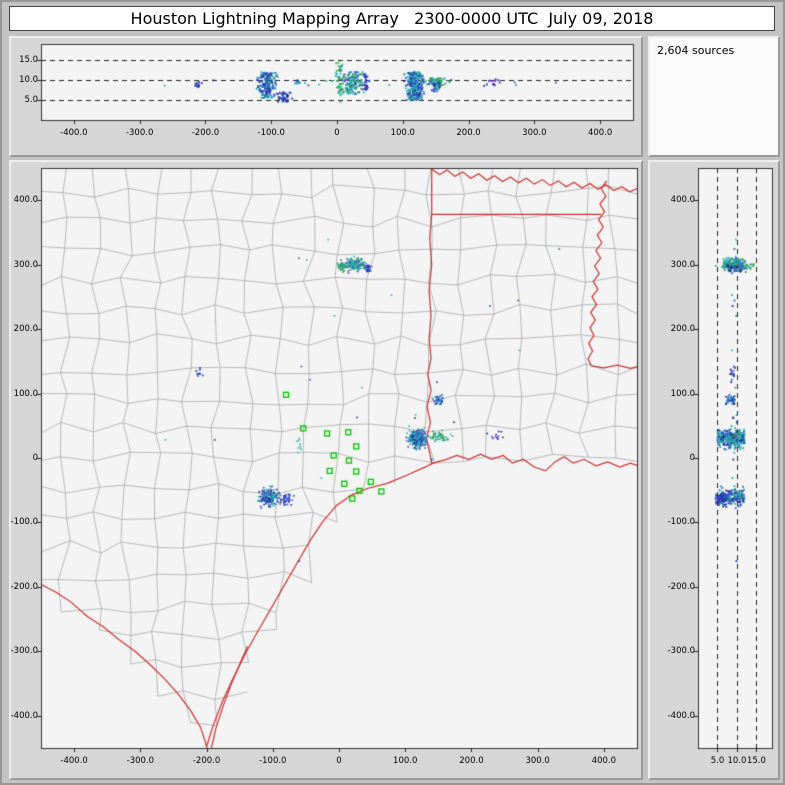 The width and height of the screenshot is (785, 785). What do you see at coordinates (339, 761) in the screenshot?
I see `map-x-tick-label: 0` at bounding box center [339, 761].